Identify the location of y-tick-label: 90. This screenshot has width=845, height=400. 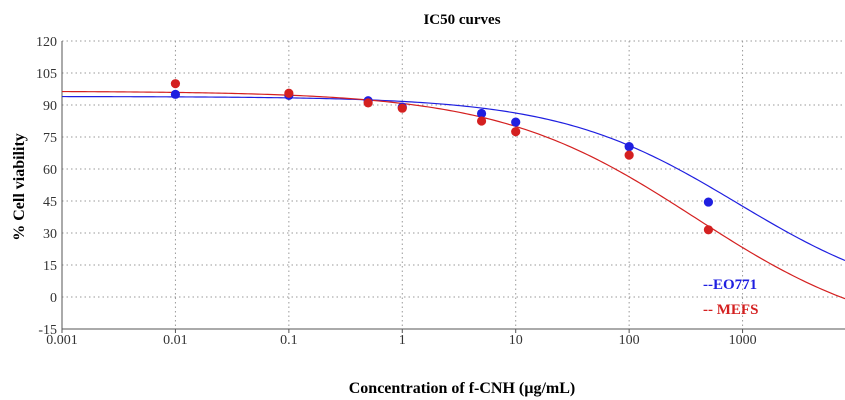
(50, 106).